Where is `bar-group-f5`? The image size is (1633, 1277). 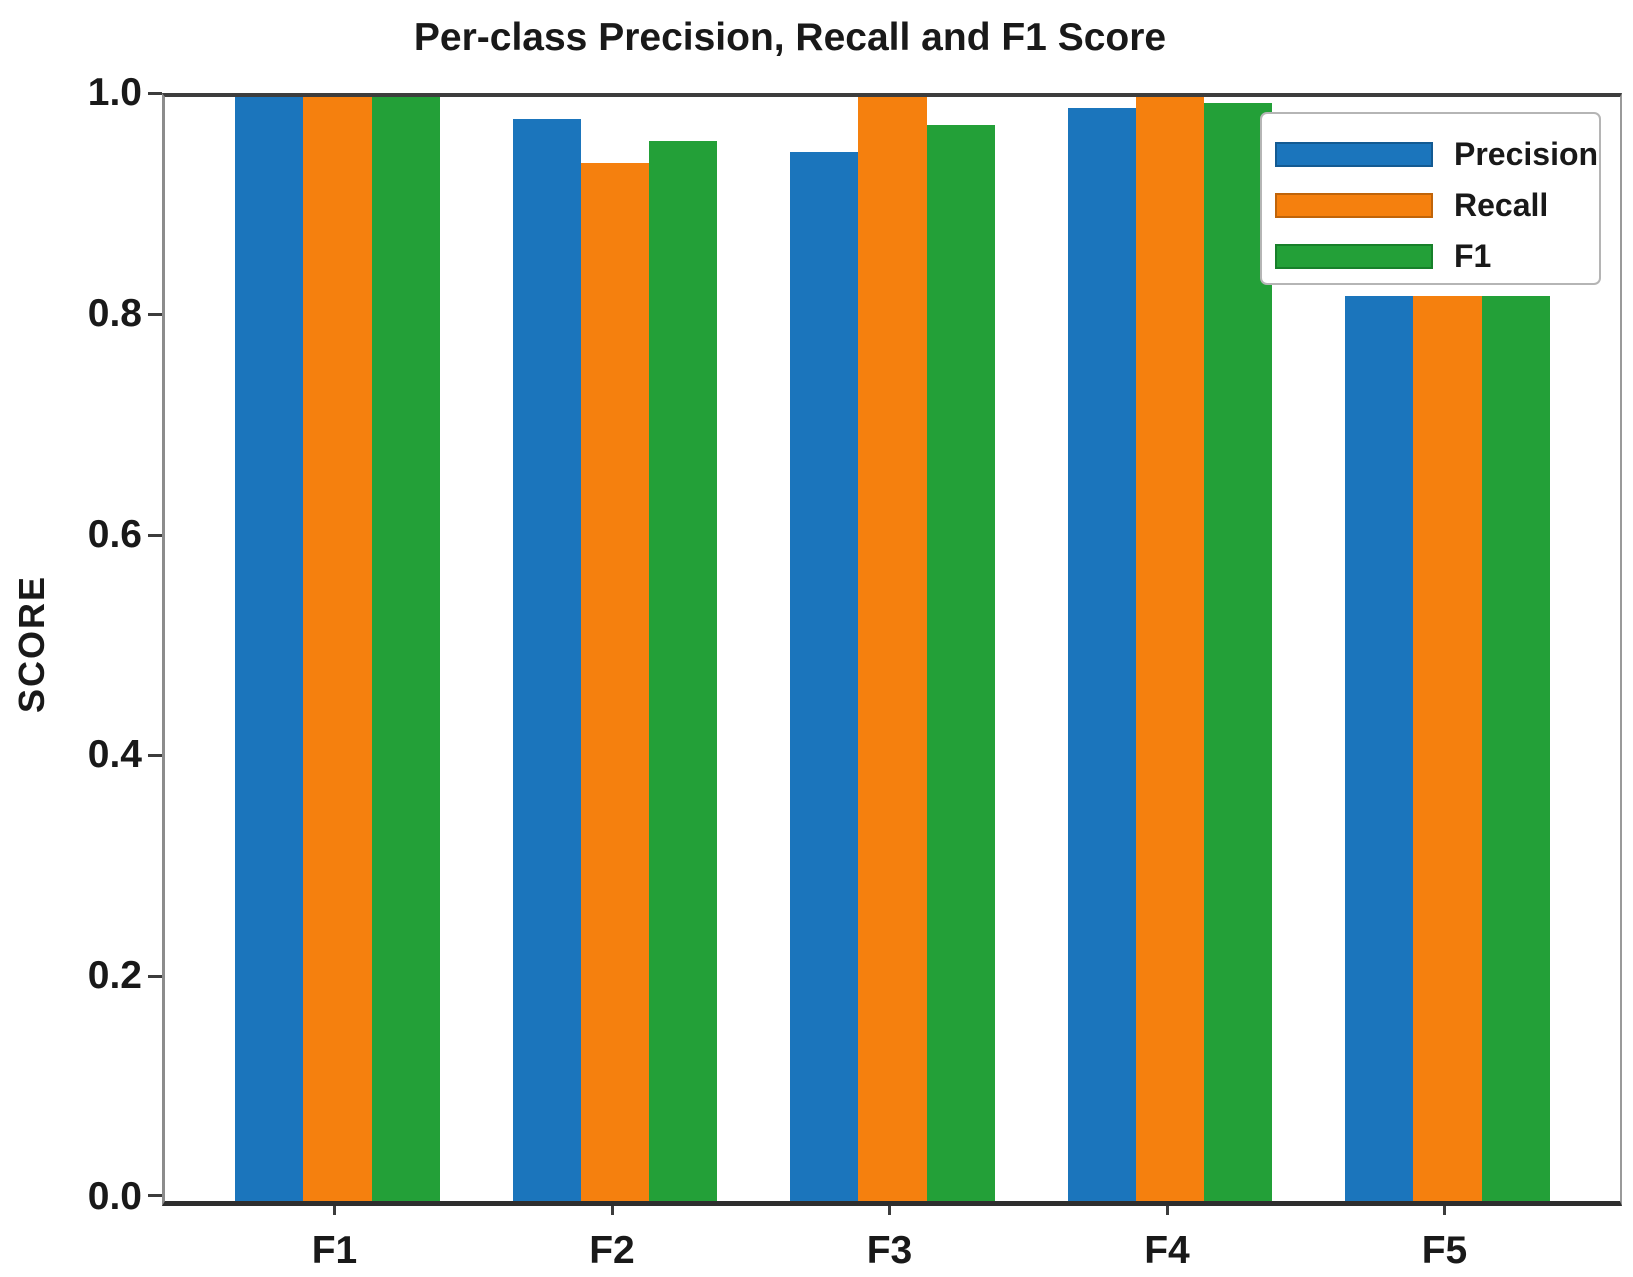 bar-group-f5 is located at coordinates (1447, 649).